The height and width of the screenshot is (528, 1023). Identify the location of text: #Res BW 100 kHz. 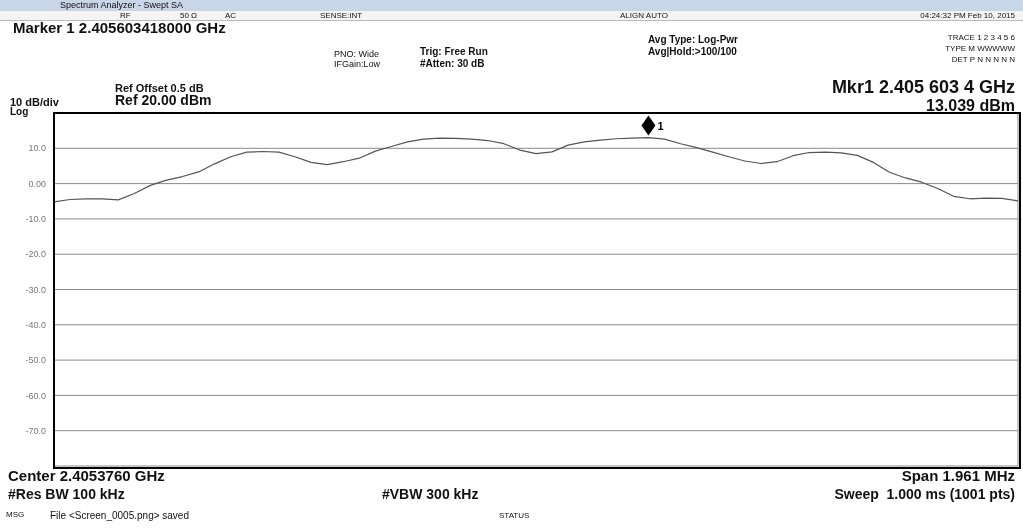
(66, 494).